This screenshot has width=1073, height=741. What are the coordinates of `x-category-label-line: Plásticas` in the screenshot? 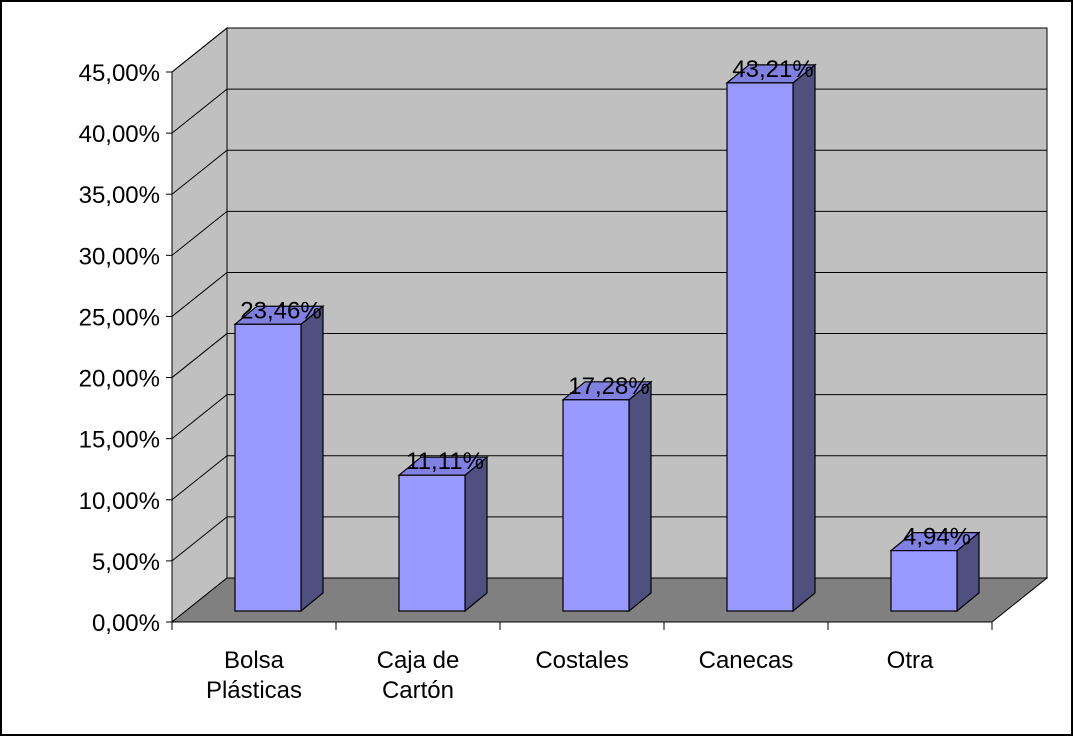 It's located at (254, 690).